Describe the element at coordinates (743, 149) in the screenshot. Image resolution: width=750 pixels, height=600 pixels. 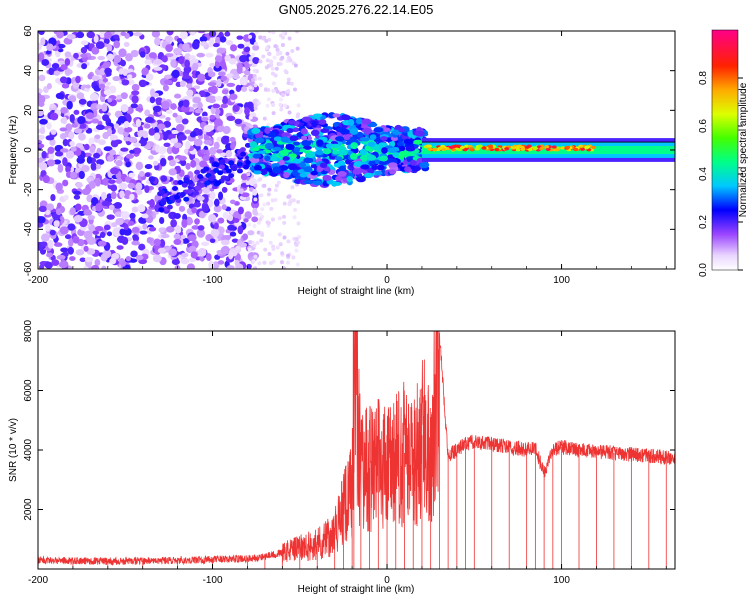
I see `colorbar-label: Normalized spectral amplitude` at that location.